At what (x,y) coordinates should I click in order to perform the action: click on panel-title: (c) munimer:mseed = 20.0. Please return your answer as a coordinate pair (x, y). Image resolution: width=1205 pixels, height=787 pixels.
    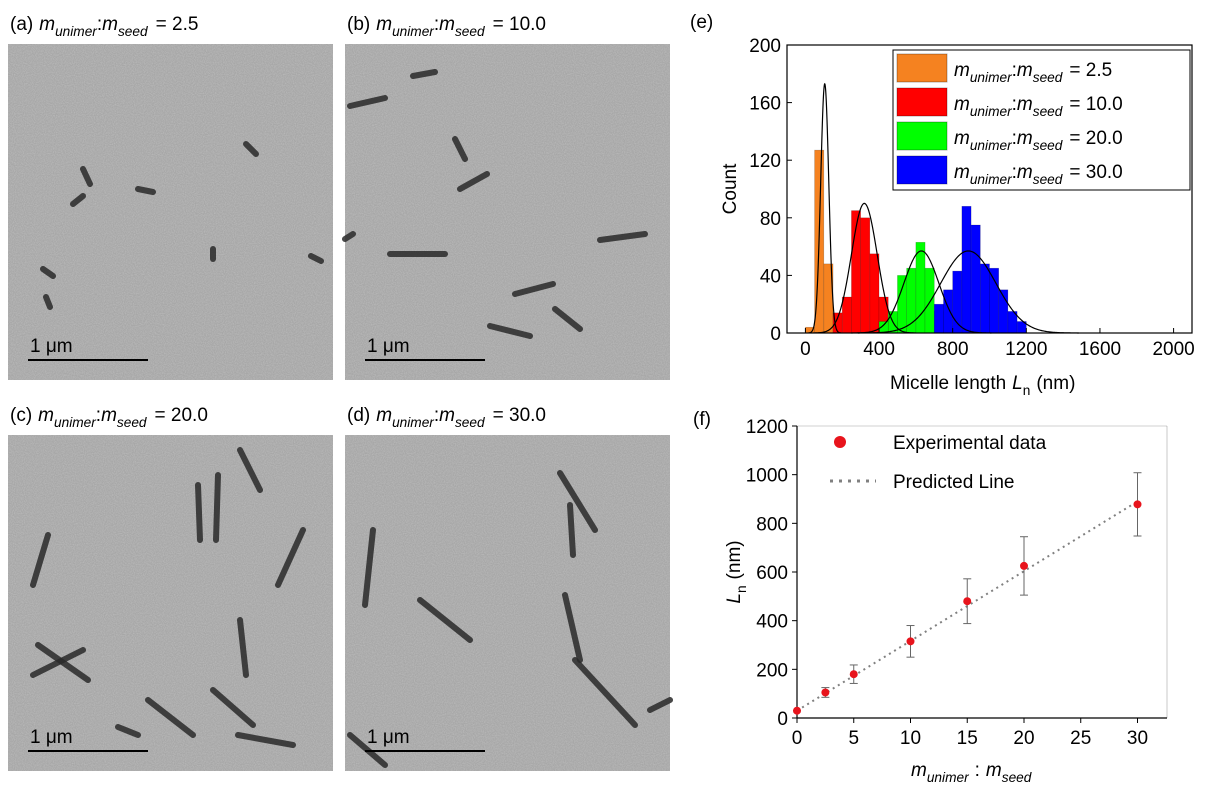
    Looking at the image, I should click on (109, 417).